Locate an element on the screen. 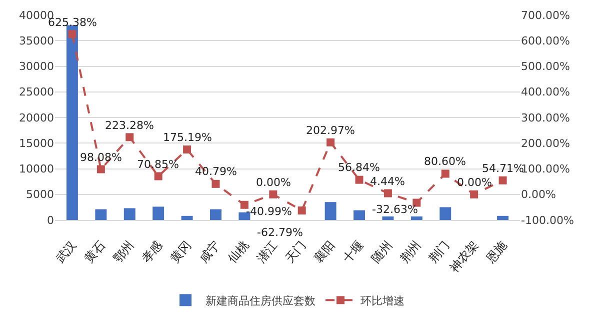  data-label: 54.71% is located at coordinates (503, 168).